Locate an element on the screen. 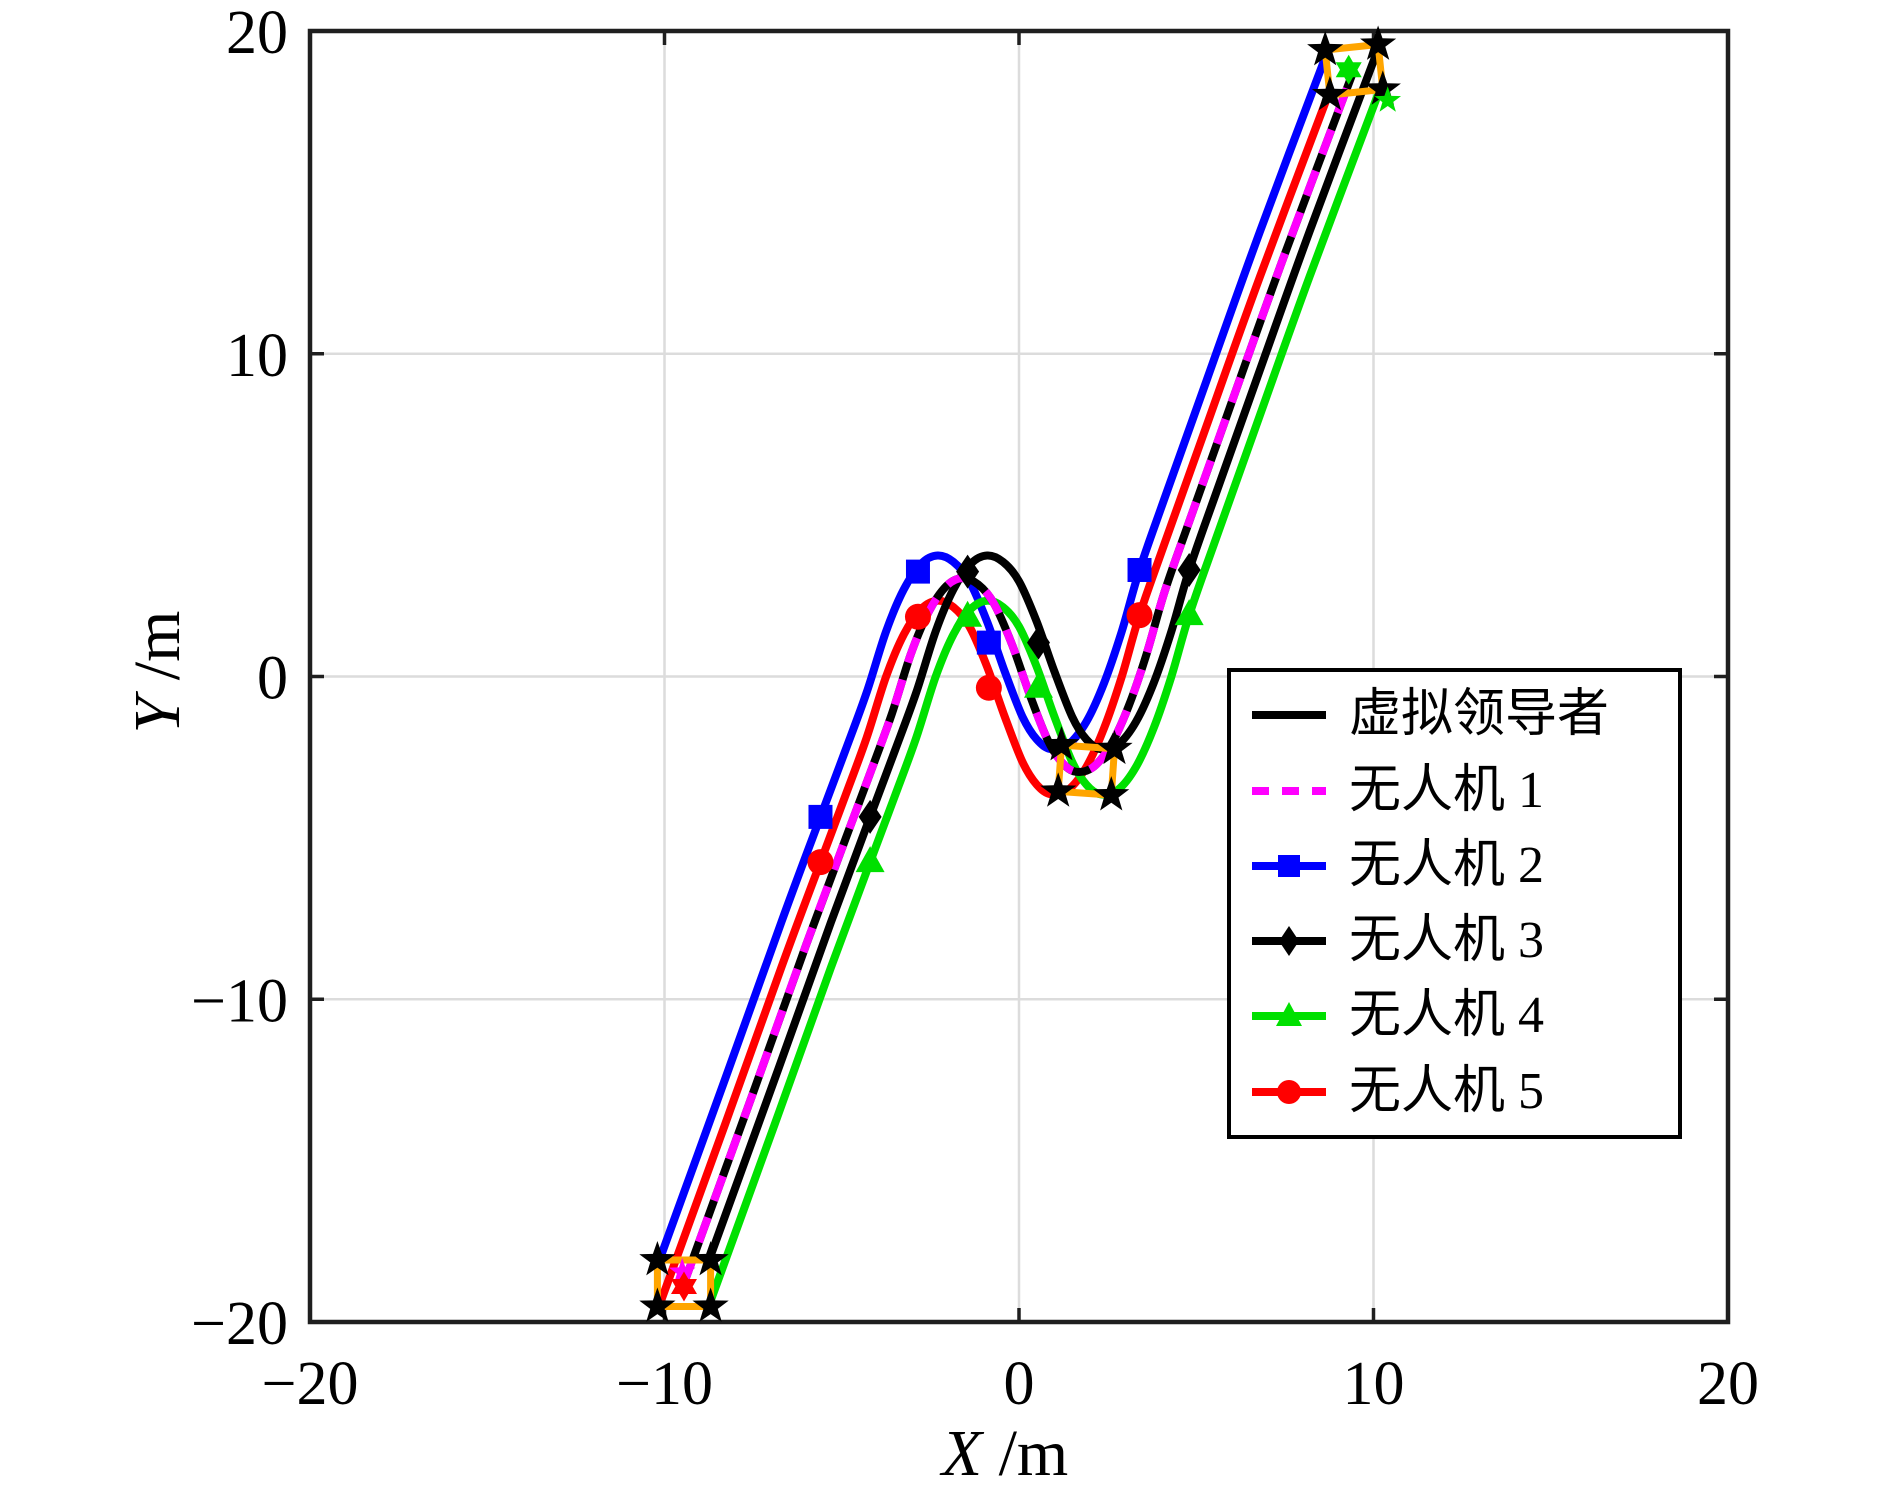 This screenshot has height=1495, width=1890. legend-item-uav2: 无人机 2 is located at coordinates (1463, 866).